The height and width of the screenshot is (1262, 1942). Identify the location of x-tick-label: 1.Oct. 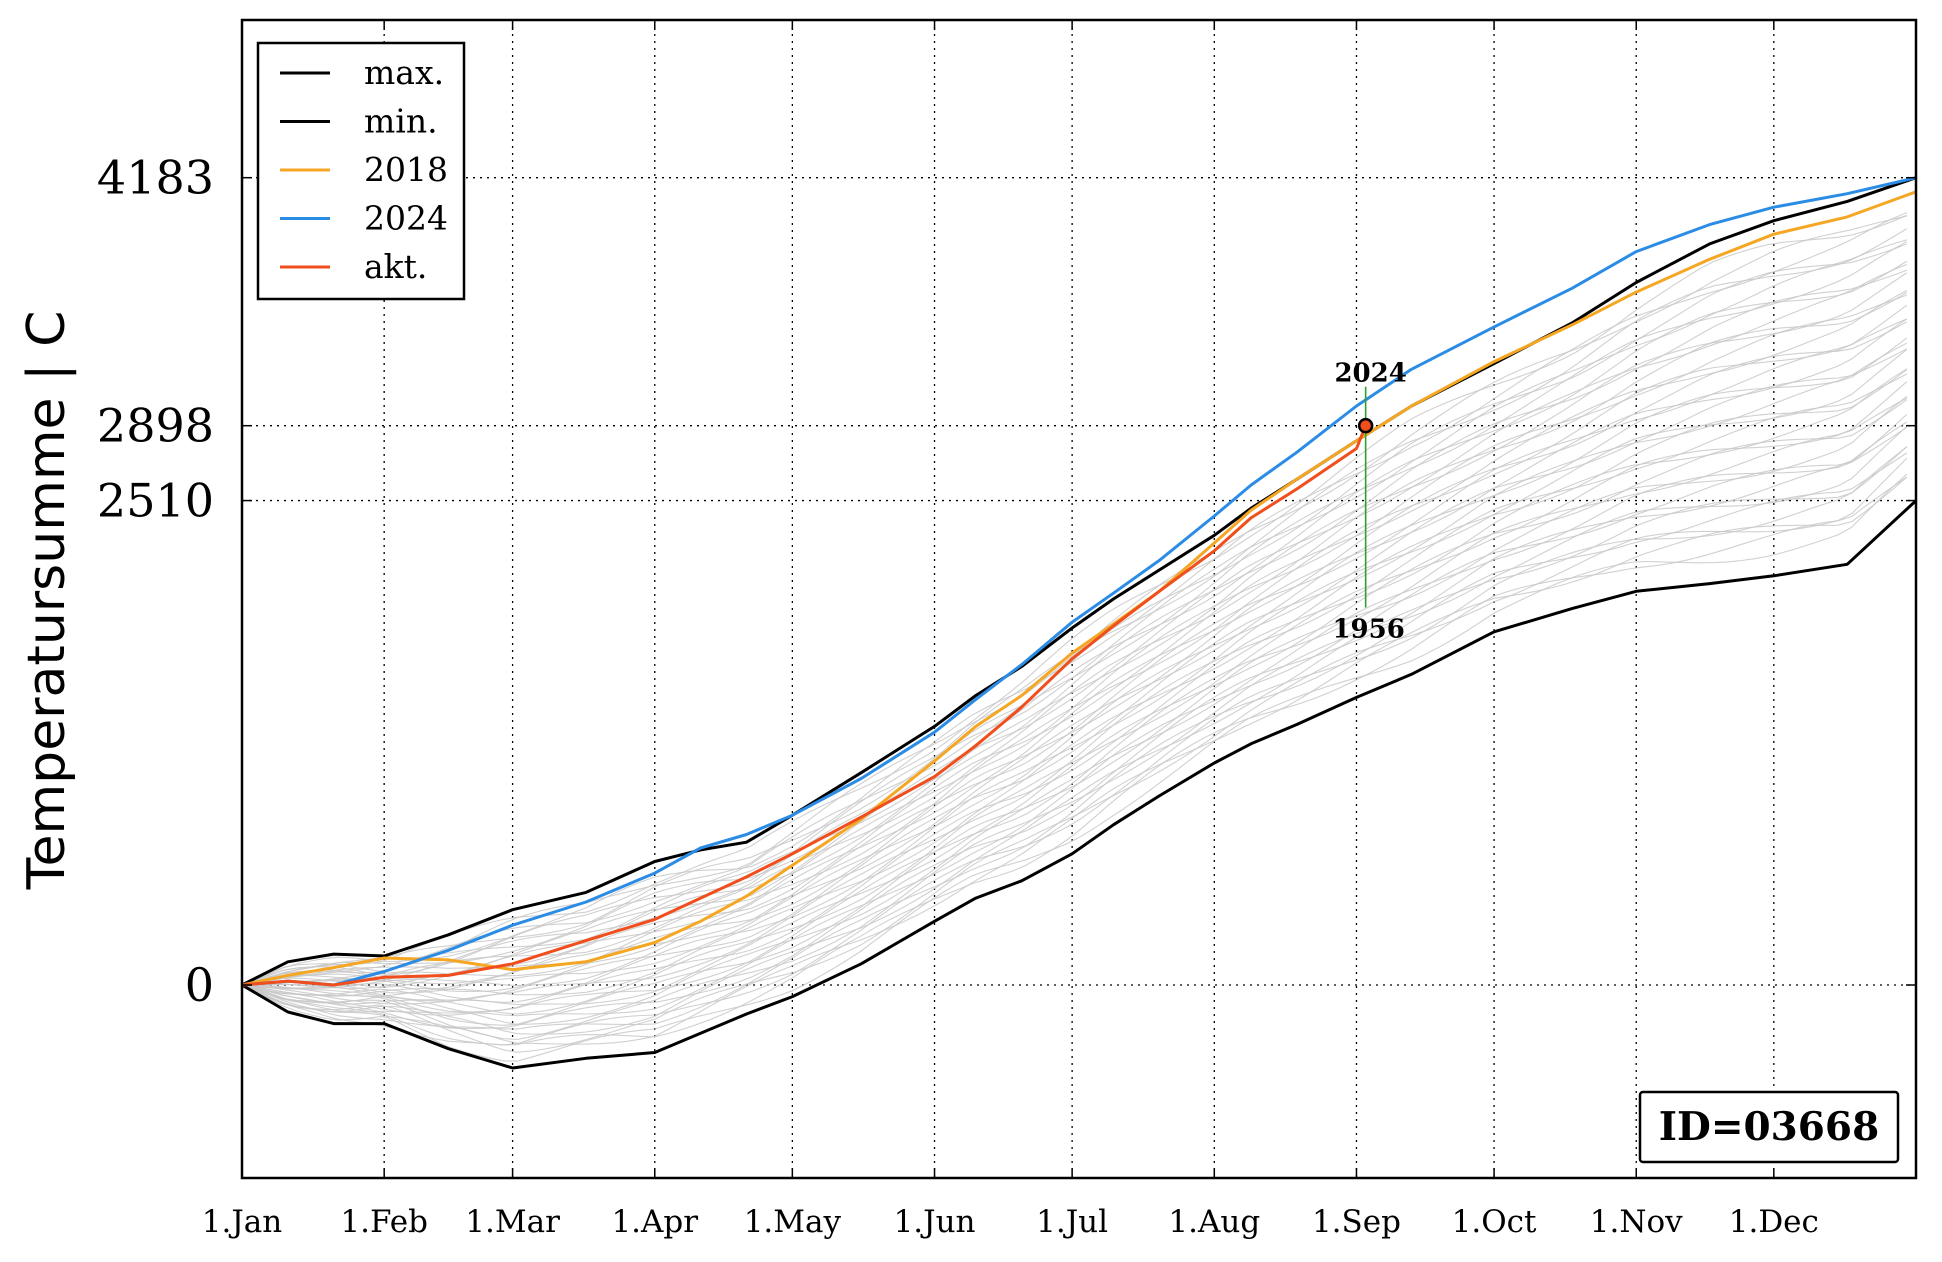
(1494, 1222).